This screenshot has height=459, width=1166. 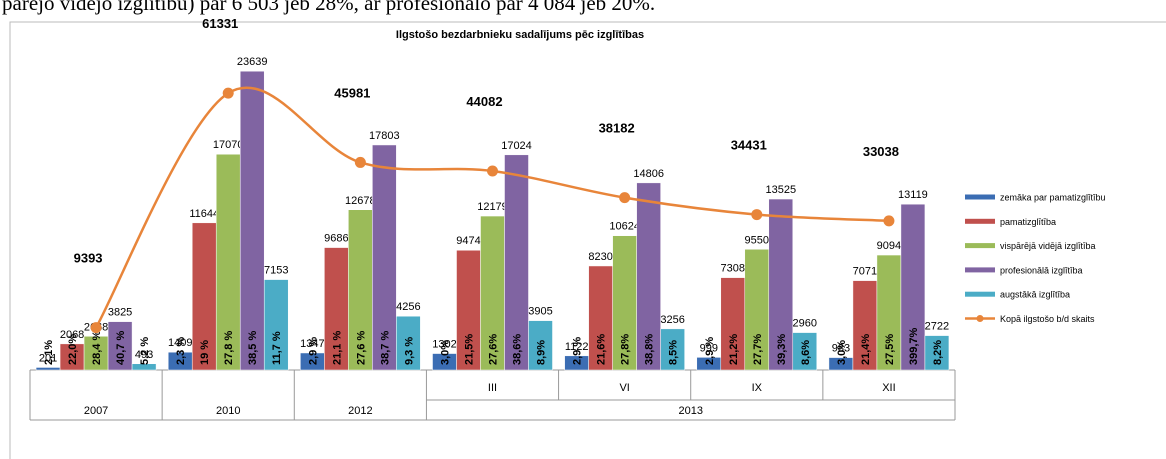 I want to click on share-label: 8,6%, so click(x=806, y=352).